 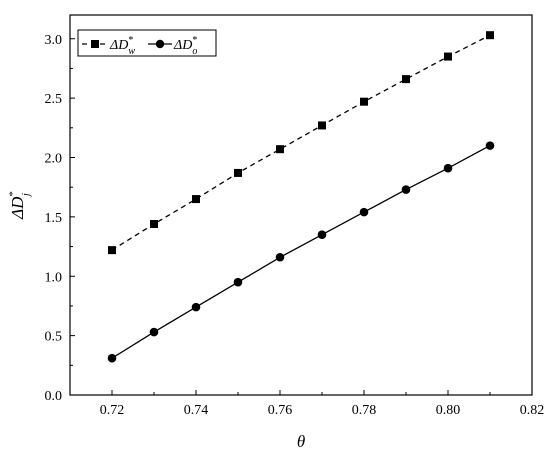 I want to click on y-tick-label: 0.5, so click(x=54, y=337).